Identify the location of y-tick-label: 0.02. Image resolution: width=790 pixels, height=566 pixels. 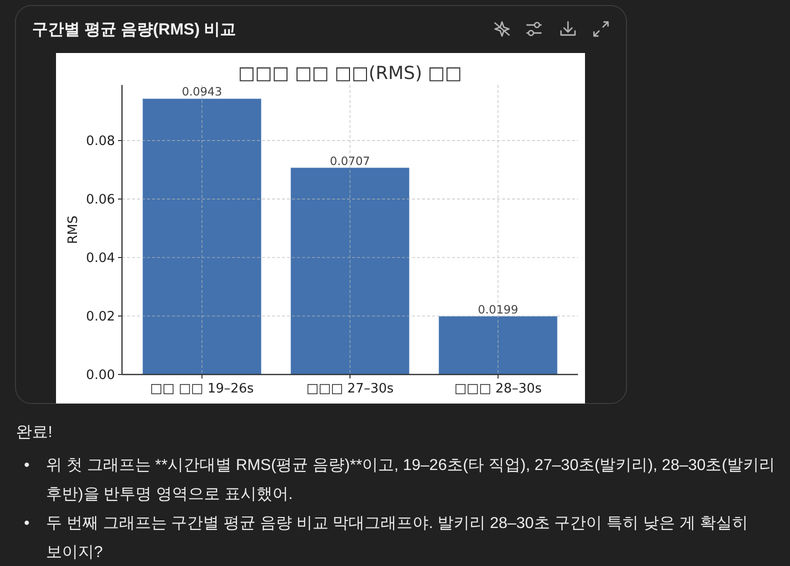
(100, 317).